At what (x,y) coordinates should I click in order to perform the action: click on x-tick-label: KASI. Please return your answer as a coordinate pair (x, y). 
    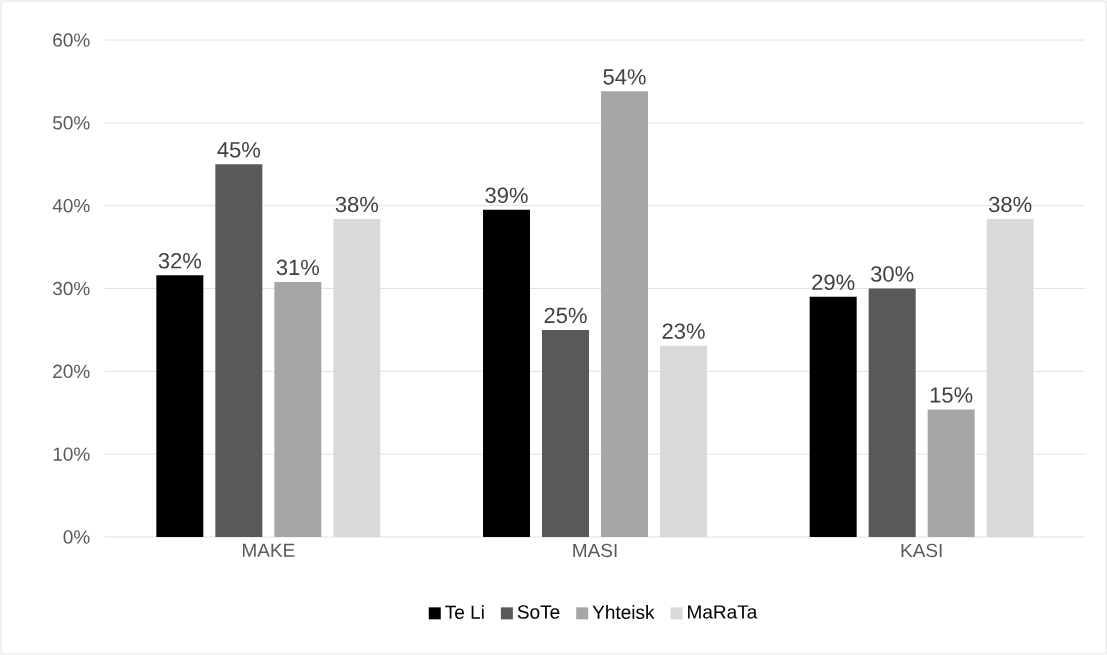
    Looking at the image, I should click on (921, 550).